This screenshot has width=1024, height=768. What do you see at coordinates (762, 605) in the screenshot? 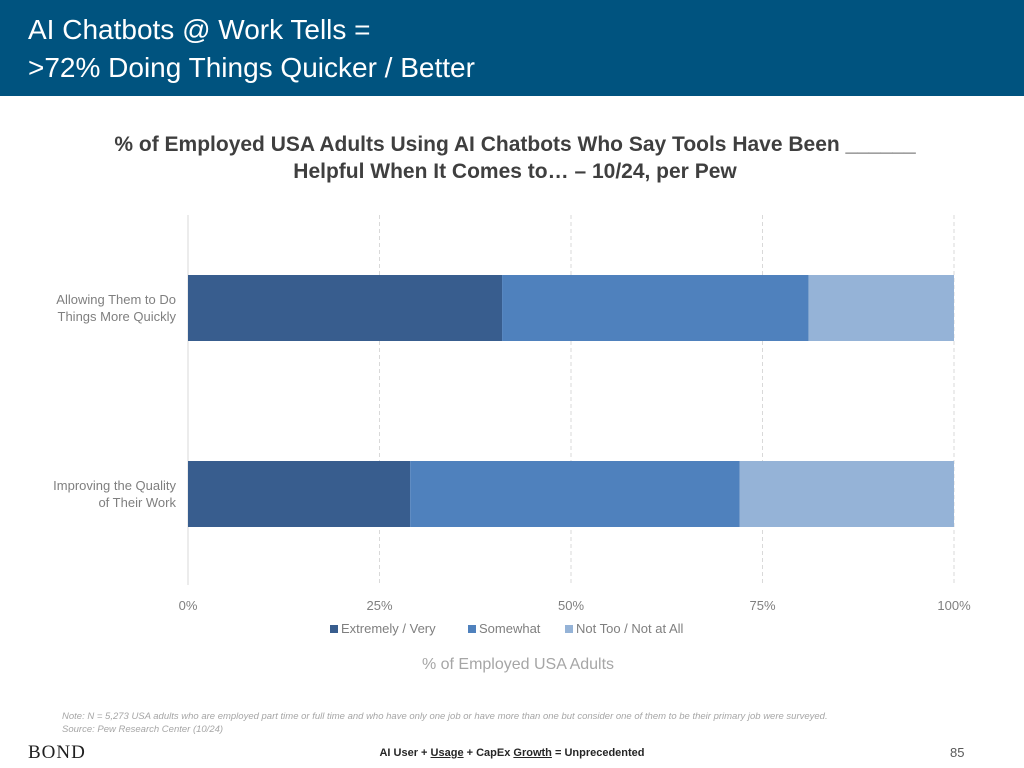
I see `x-tick-label: 75%` at bounding box center [762, 605].